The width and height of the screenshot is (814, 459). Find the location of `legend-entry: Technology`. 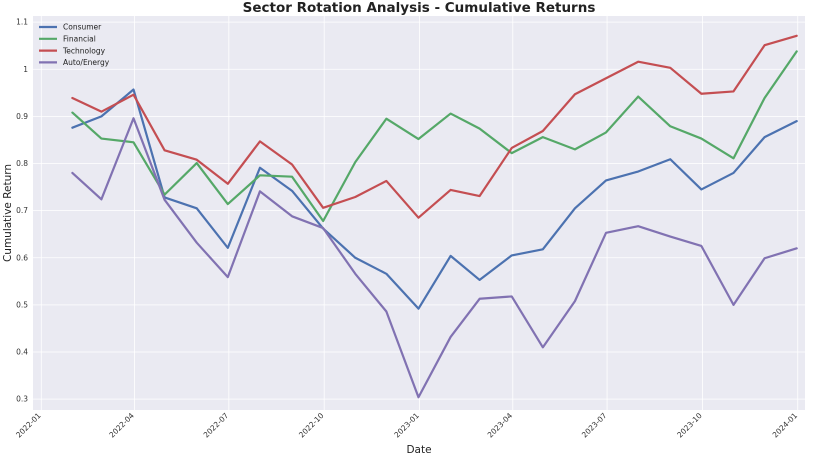

legend-entry: Technology is located at coordinates (84, 50).